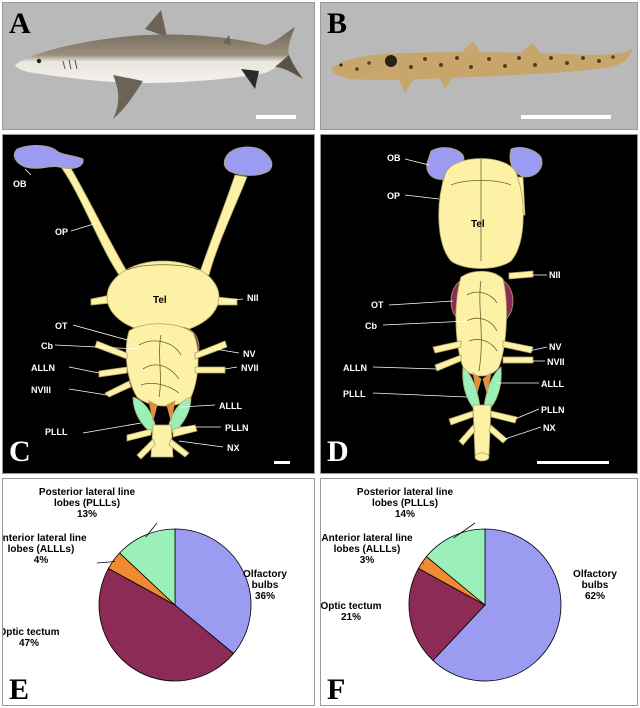  What do you see at coordinates (354, 394) in the screenshot?
I see `label-d-plll: PLLL` at bounding box center [354, 394].